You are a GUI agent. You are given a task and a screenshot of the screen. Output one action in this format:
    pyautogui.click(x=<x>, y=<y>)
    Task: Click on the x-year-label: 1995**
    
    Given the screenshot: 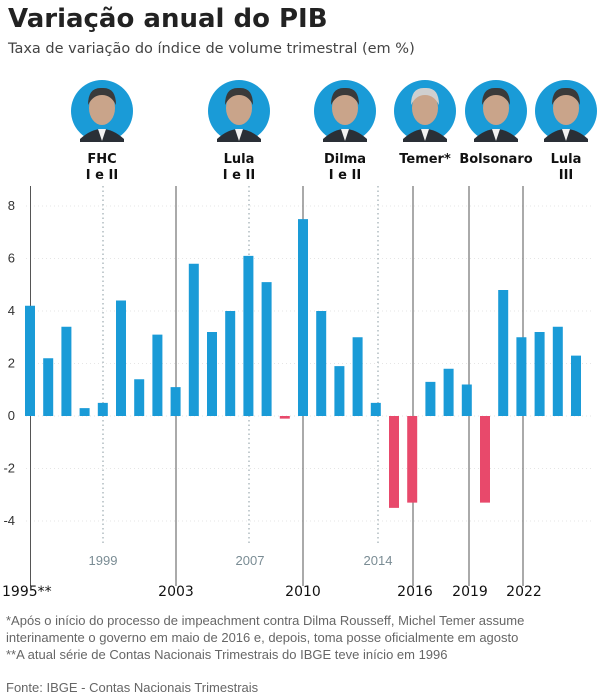 What is the action you would take?
    pyautogui.click(x=27, y=592)
    